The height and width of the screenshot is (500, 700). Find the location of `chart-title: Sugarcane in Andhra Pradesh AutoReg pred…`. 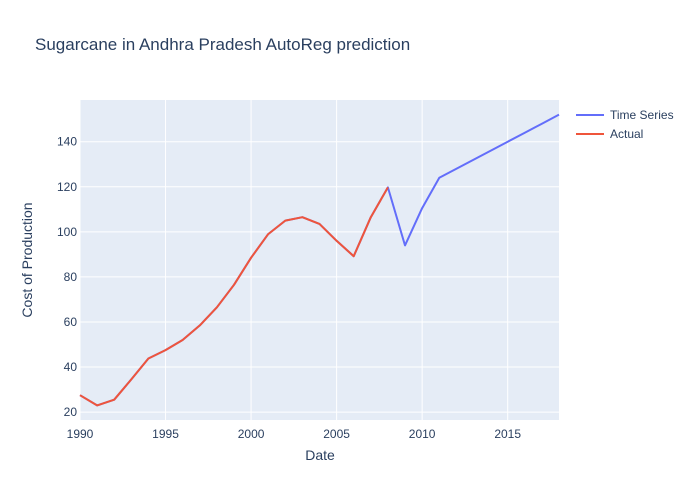

chart-title: Sugarcane in Andhra Pradesh AutoReg pred… is located at coordinates (222, 44).